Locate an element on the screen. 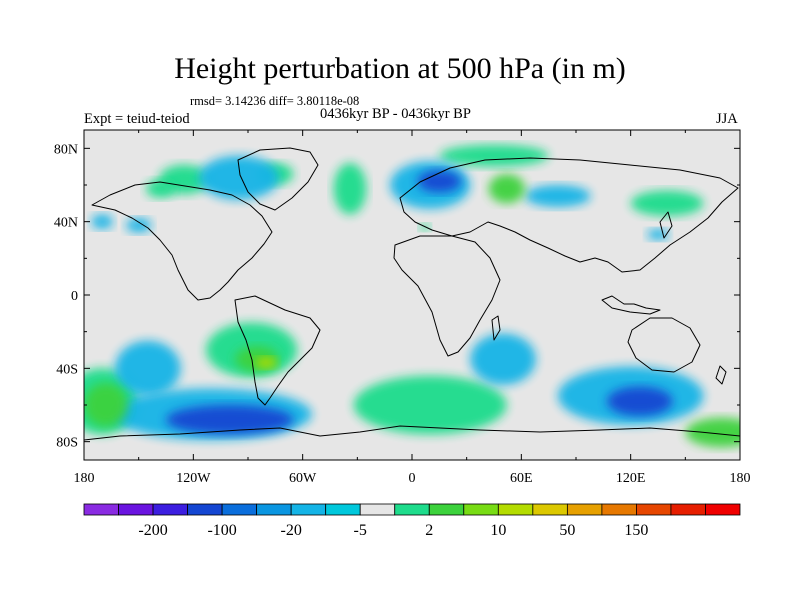  y-tick-label: 40N is located at coordinates (66, 223).